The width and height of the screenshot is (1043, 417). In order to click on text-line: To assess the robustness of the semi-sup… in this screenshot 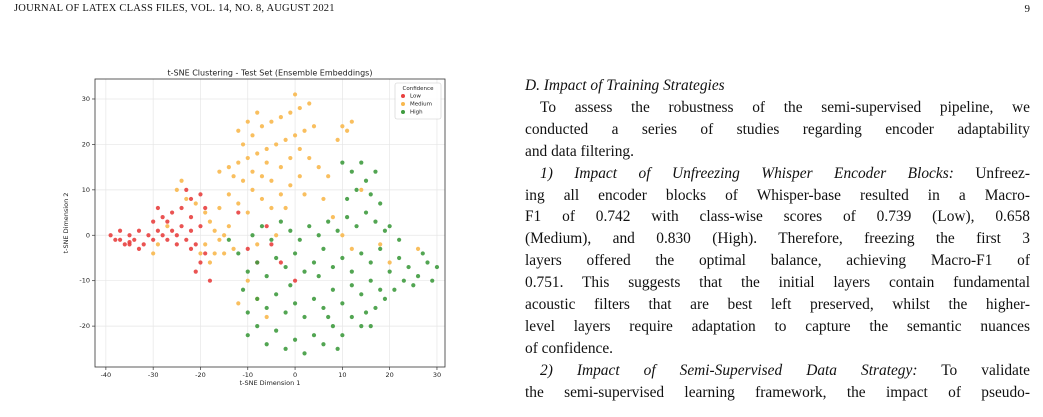, I will do `click(785, 107)`.